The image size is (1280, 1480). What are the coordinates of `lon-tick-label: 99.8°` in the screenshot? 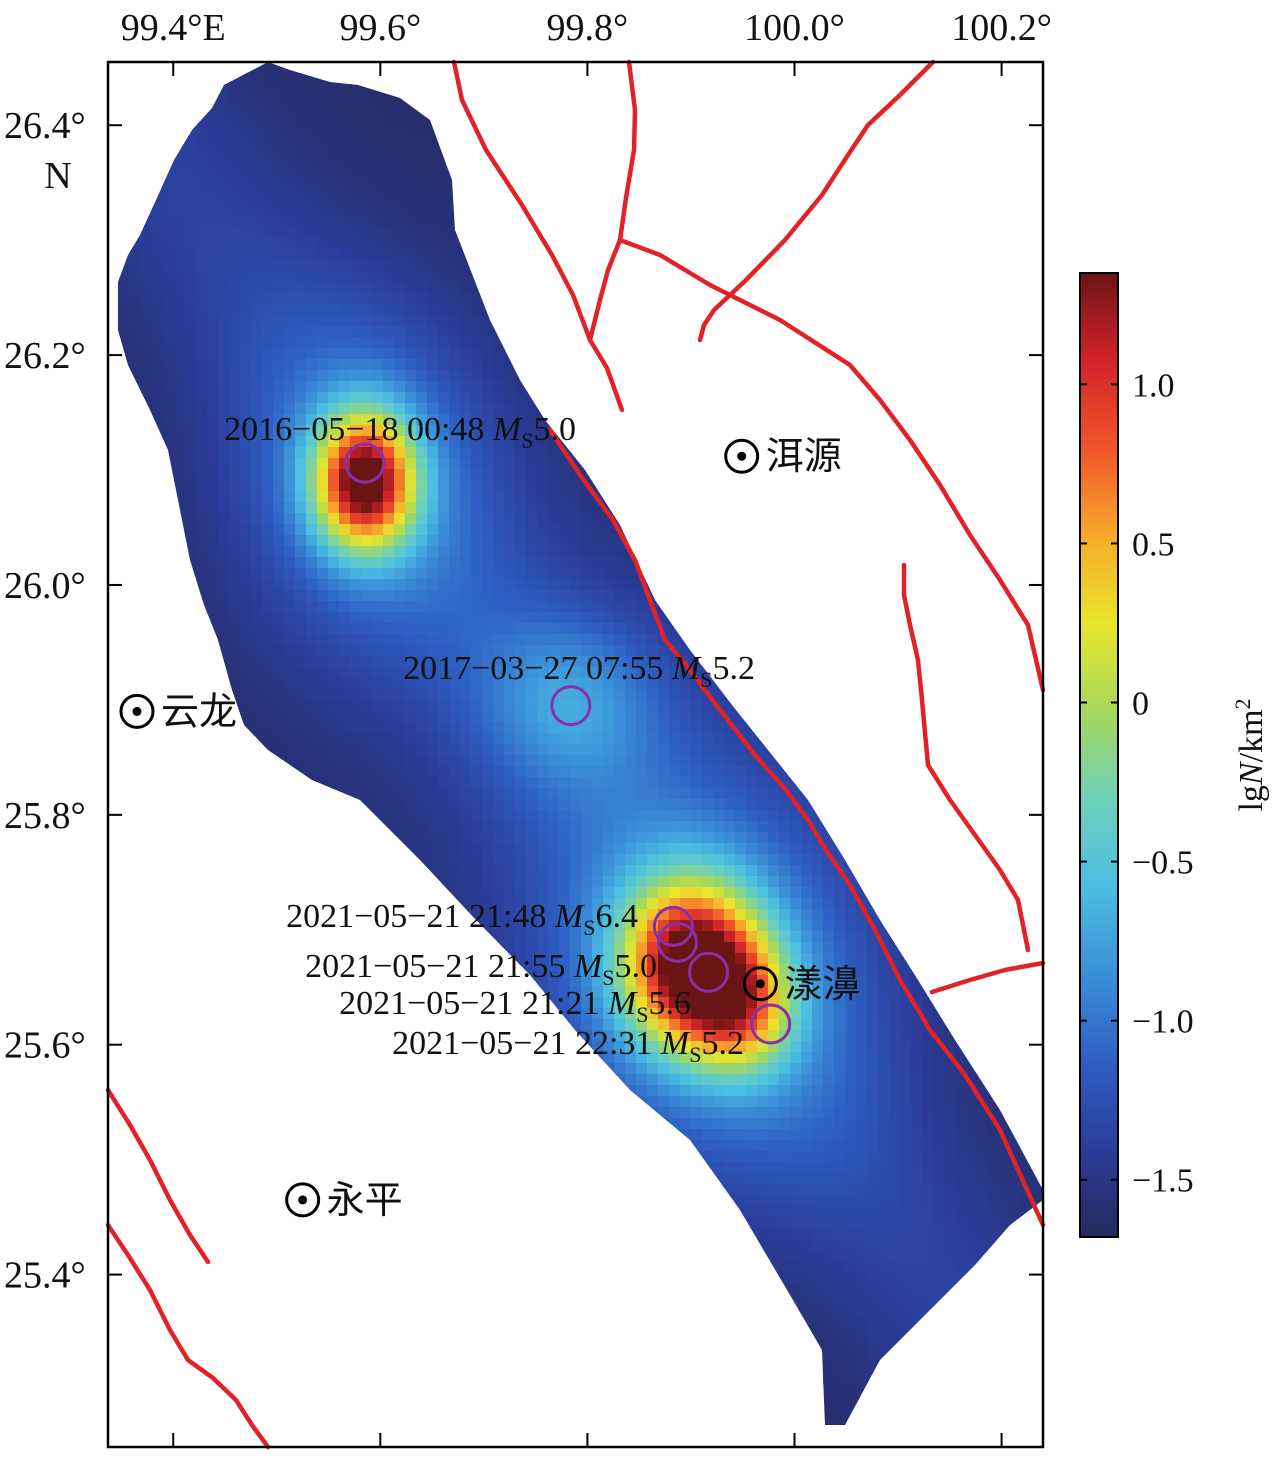 It's located at (588, 28).